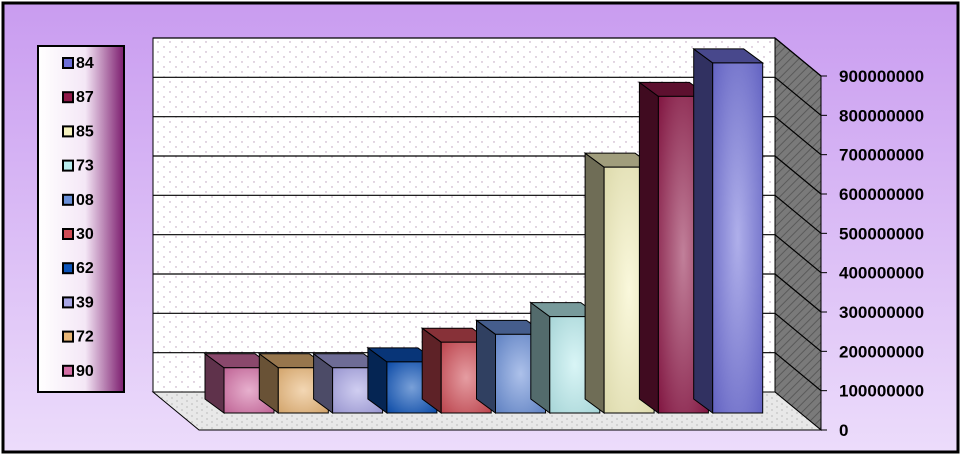 The height and width of the screenshot is (455, 961). Describe the element at coordinates (881, 351) in the screenshot. I see `y-tick-label: 200000000` at that location.